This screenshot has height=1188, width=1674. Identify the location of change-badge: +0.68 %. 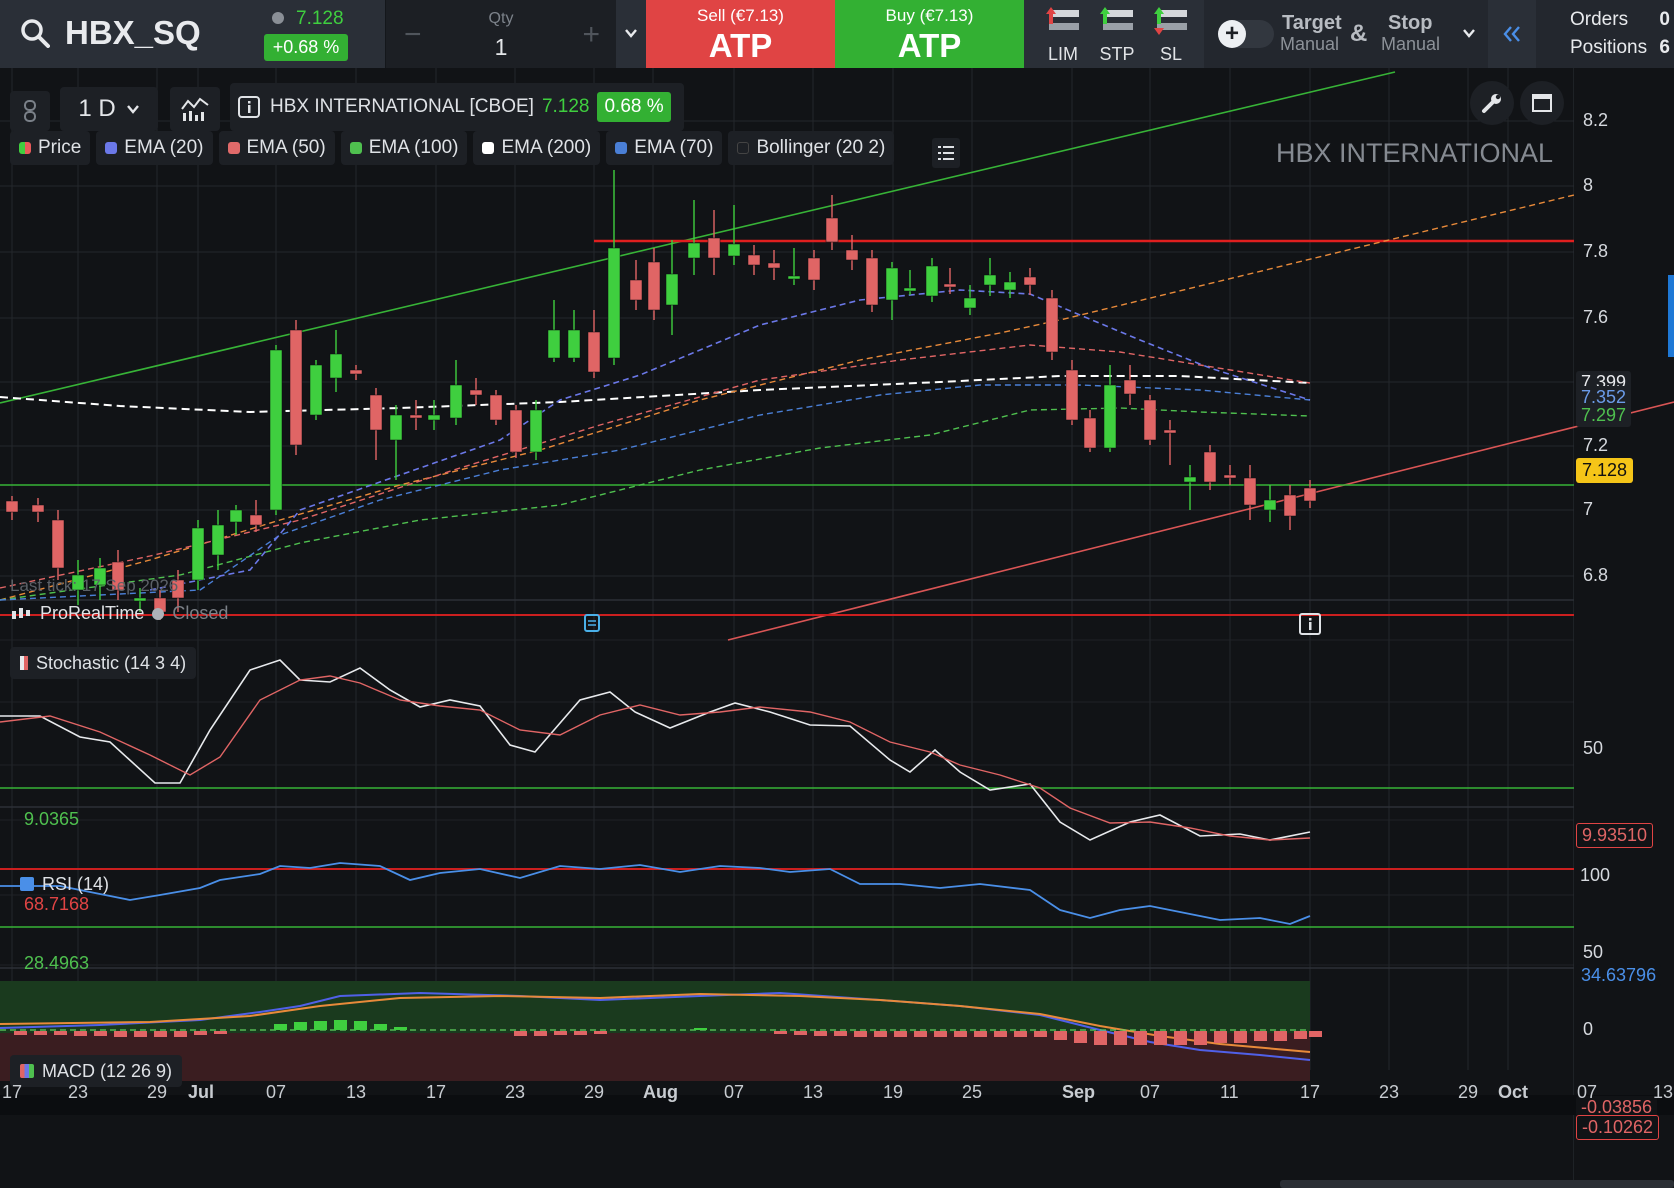
(306, 47).